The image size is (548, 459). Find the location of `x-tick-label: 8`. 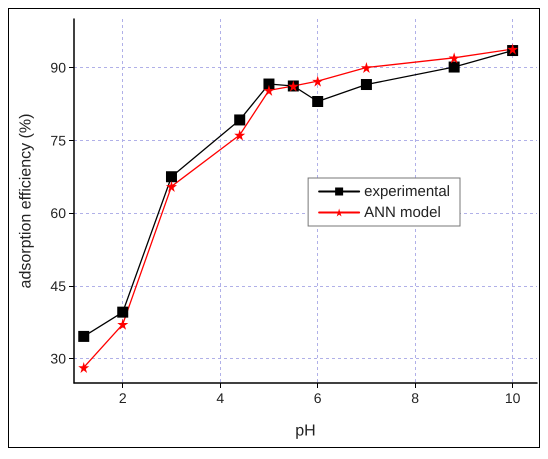

x-tick-label: 8 is located at coordinates (415, 398).